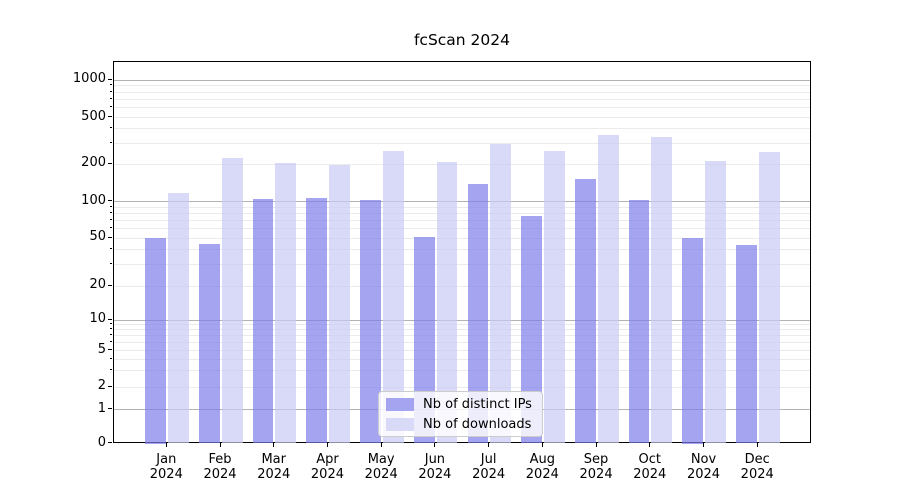  What do you see at coordinates (639, 321) in the screenshot?
I see `bar-nb-of-distinct-ips-oct` at bounding box center [639, 321].